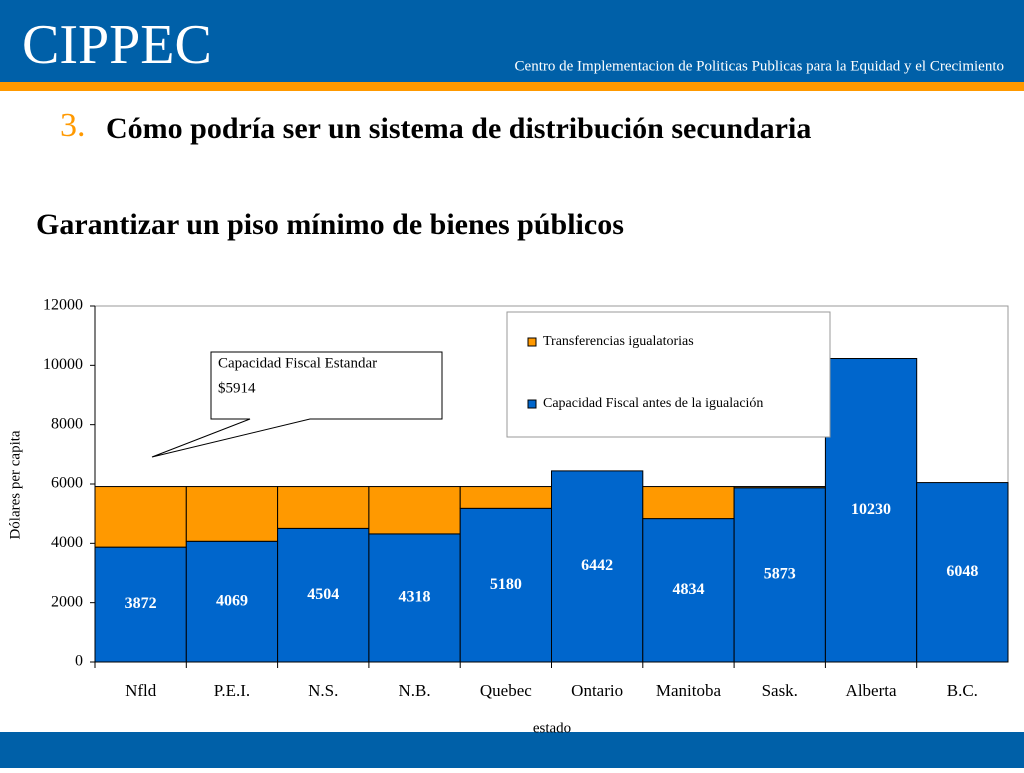 The width and height of the screenshot is (1024, 773). What do you see at coordinates (506, 690) in the screenshot?
I see `x-tick-label: Quebec` at bounding box center [506, 690].